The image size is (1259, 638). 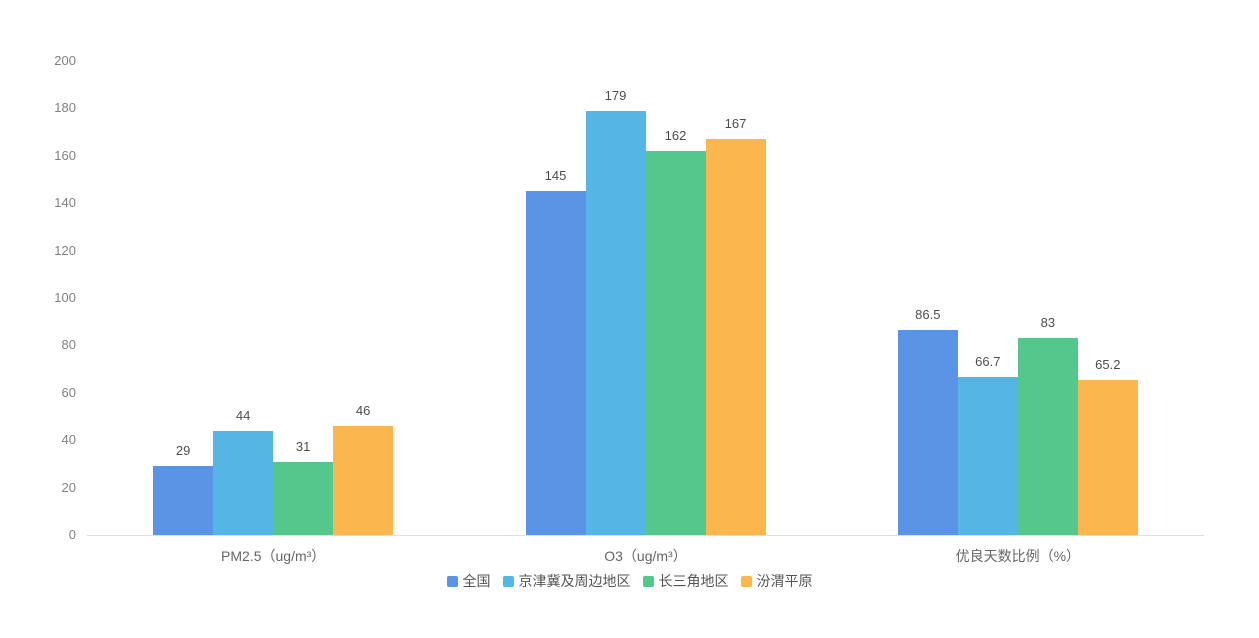 I want to click on legend-label: 汾渭平原, so click(x=784, y=581).